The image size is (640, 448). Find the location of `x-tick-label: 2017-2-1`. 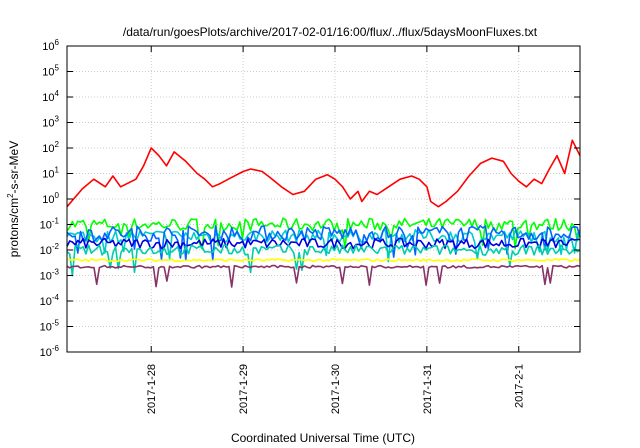

x-tick-label: 2017-2-1 is located at coordinates (520, 386).